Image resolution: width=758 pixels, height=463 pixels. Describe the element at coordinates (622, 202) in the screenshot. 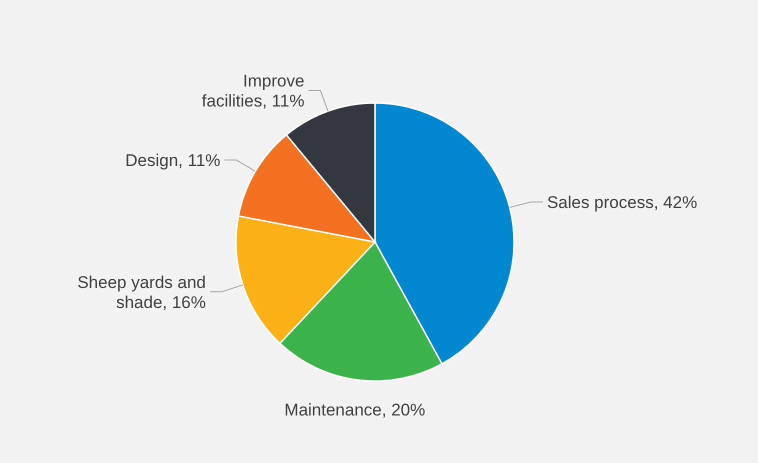

I see `slice-label: Sales process, 42%` at that location.